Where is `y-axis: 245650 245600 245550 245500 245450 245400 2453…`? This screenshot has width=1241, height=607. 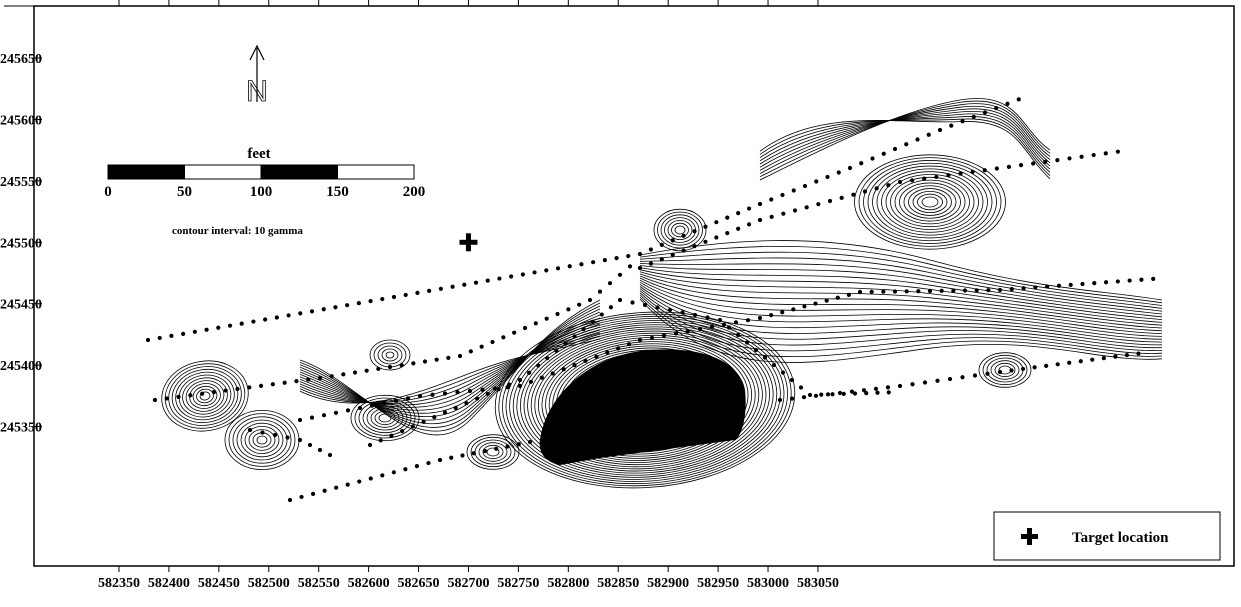
y-axis: 245650 245600 245550 245500 245450 245400 2453… is located at coordinates (21, 244).